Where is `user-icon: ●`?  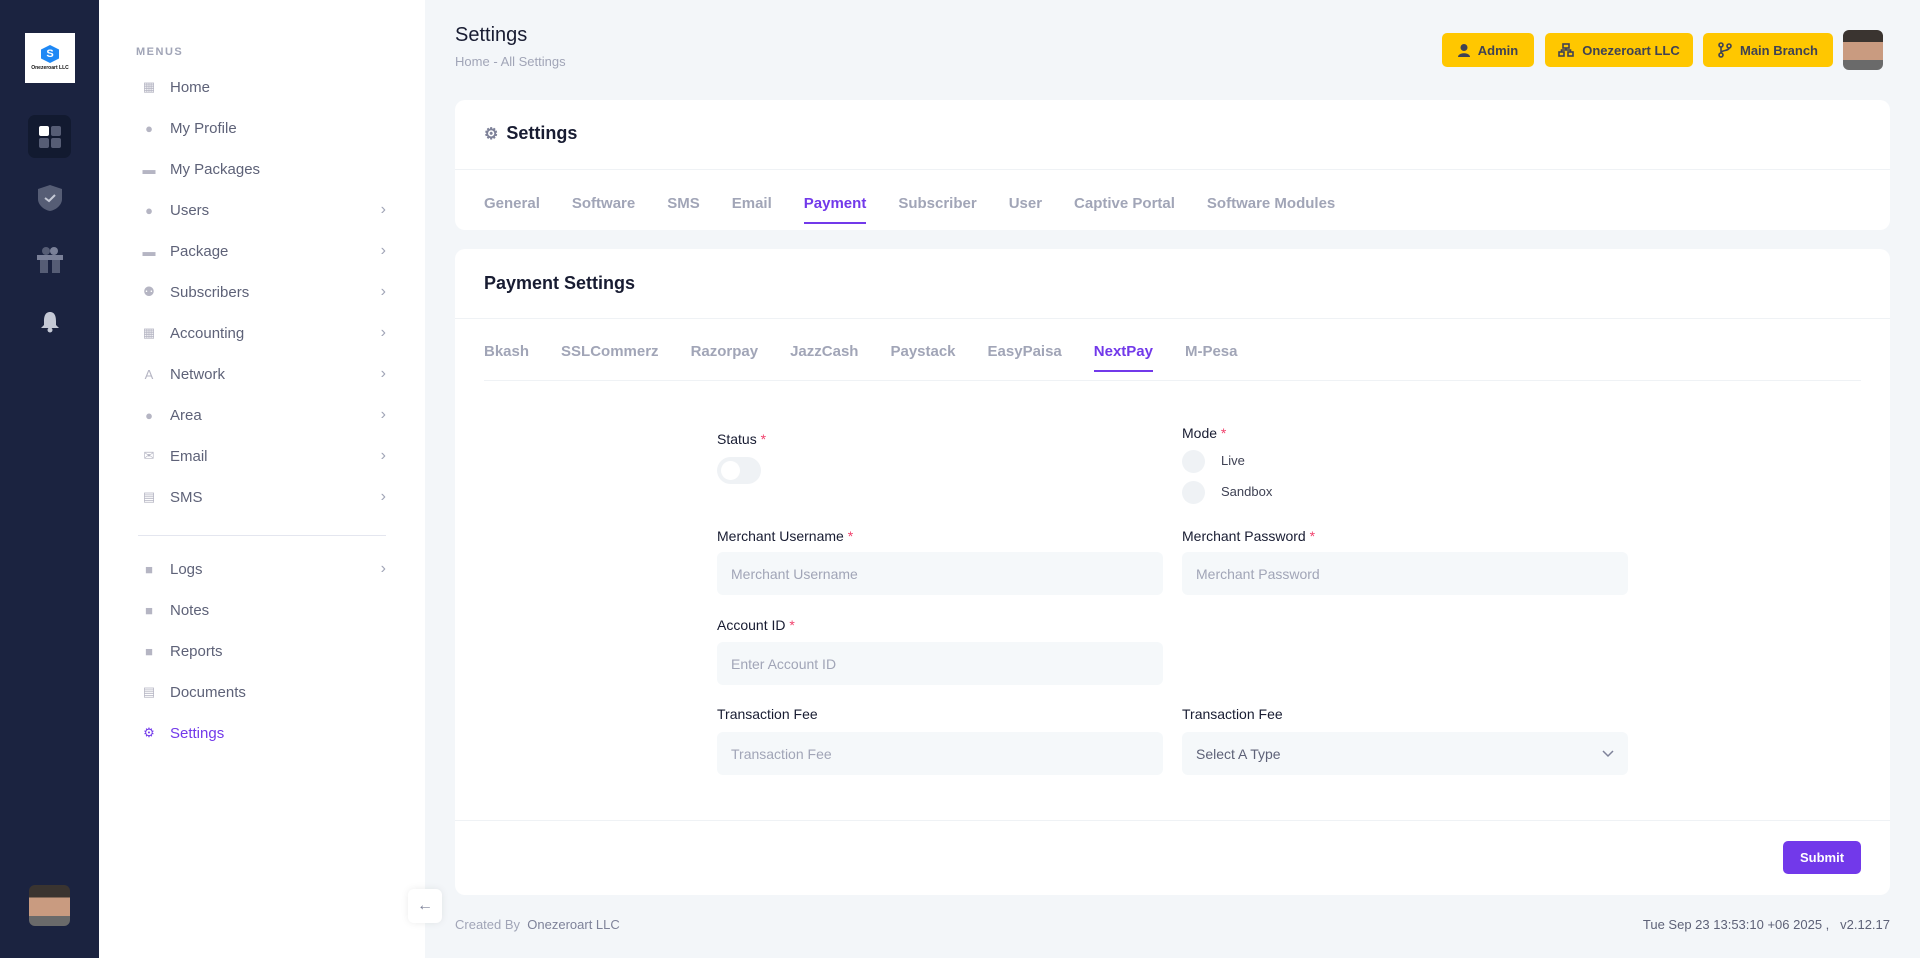 user-icon: ● is located at coordinates (149, 128).